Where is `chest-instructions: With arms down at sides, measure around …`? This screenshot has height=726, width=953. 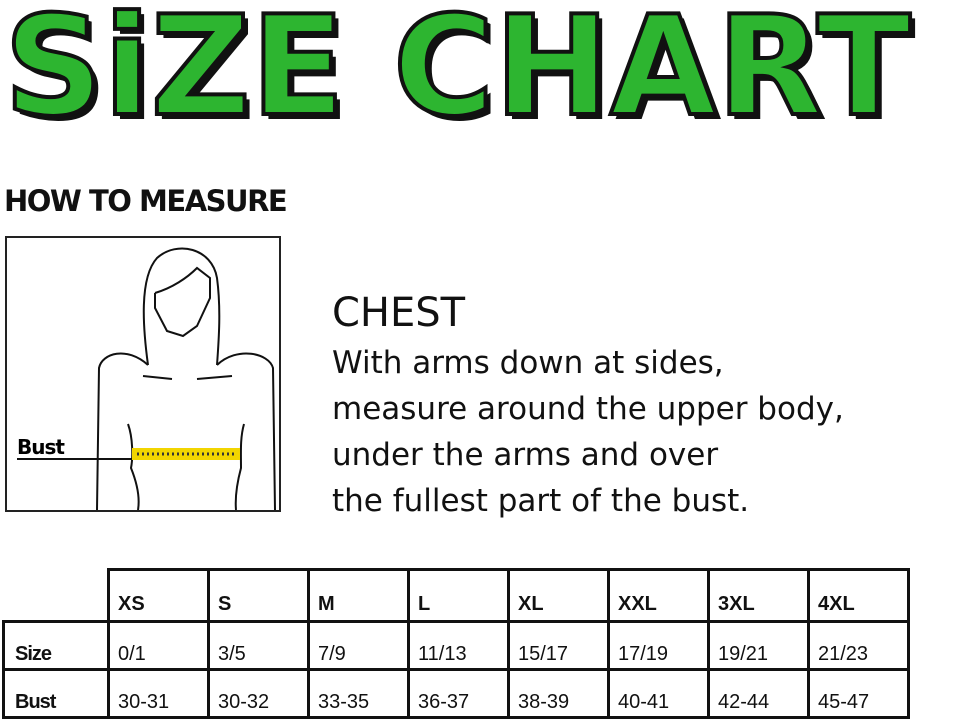
chest-instructions: With arms down at sides, measure around … is located at coordinates (588, 432).